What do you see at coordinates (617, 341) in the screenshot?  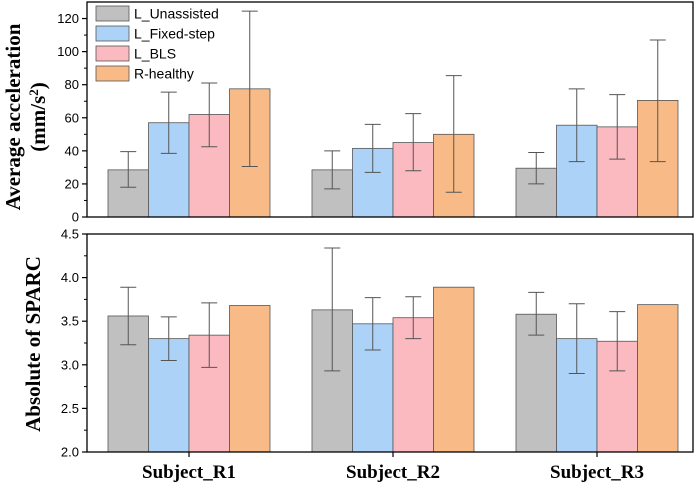 I see `bottom-errorbar-l-bls-subject-r3` at bounding box center [617, 341].